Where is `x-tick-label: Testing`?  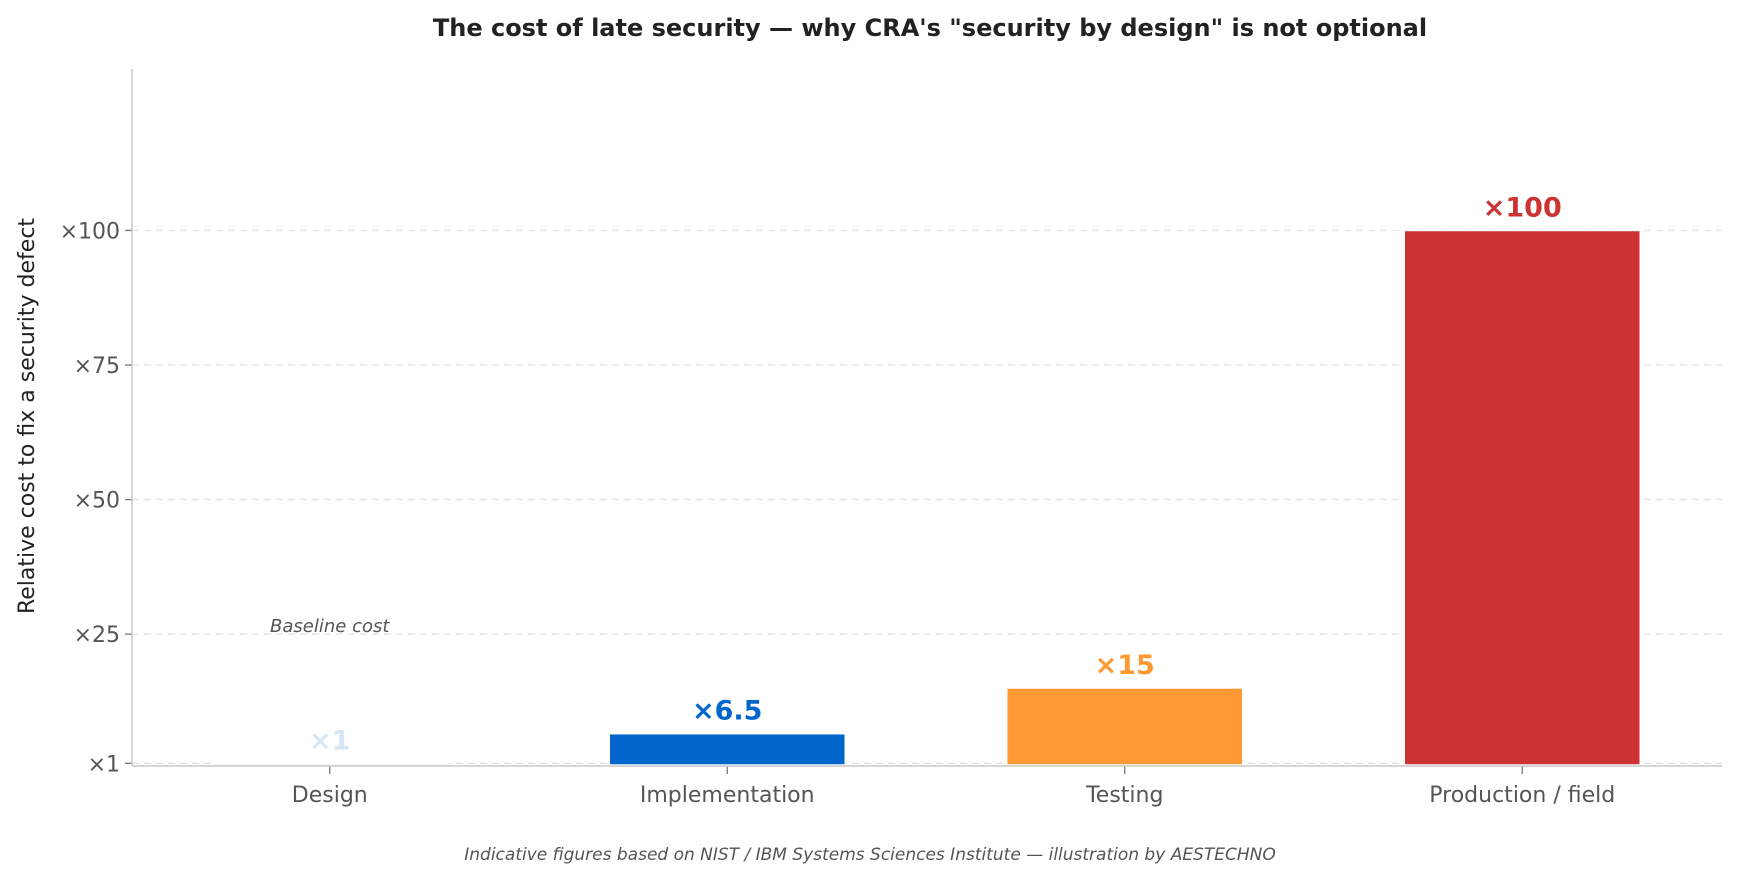 x-tick-label: Testing is located at coordinates (1124, 795).